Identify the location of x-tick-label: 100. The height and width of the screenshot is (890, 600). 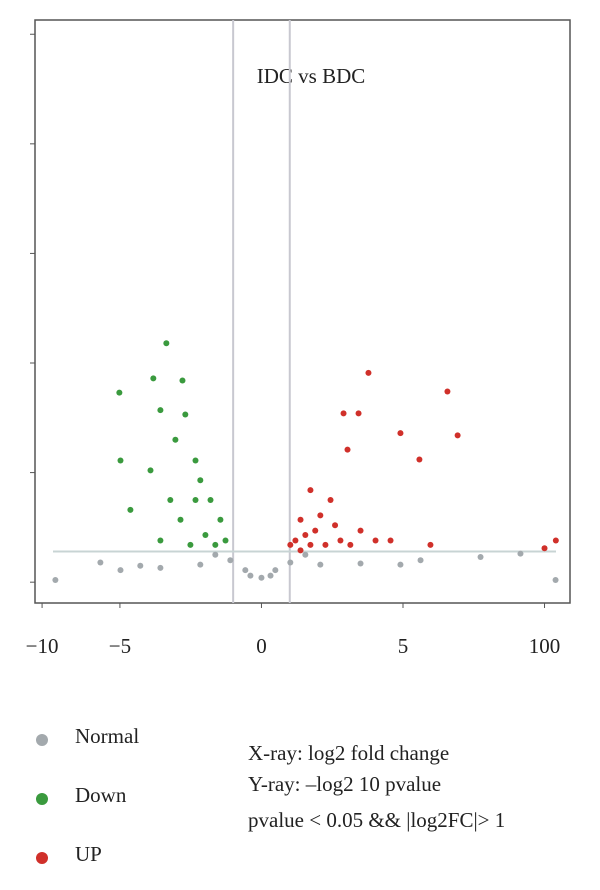
(545, 646).